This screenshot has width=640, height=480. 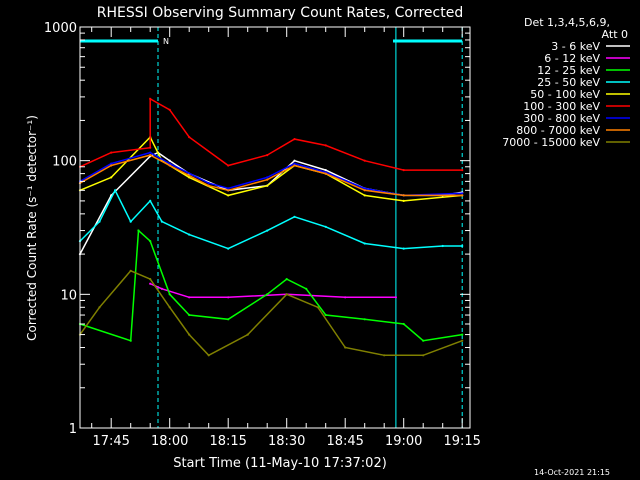 What do you see at coordinates (403, 441) in the screenshot?
I see `x-tick-label: 19:00` at bounding box center [403, 441].